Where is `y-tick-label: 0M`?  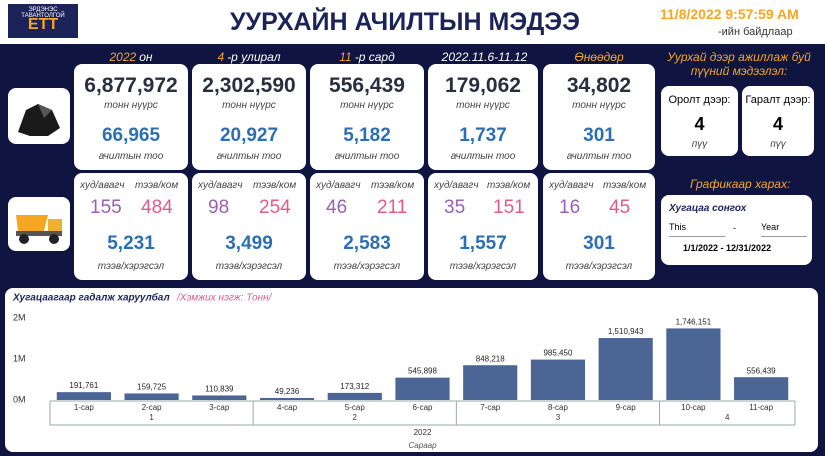 y-tick-label: 0M is located at coordinates (19, 399).